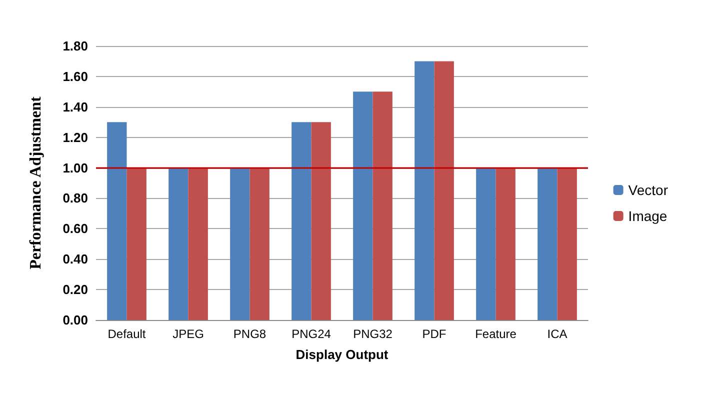  I want to click on y-tick-label: 0.60, so click(75, 228).